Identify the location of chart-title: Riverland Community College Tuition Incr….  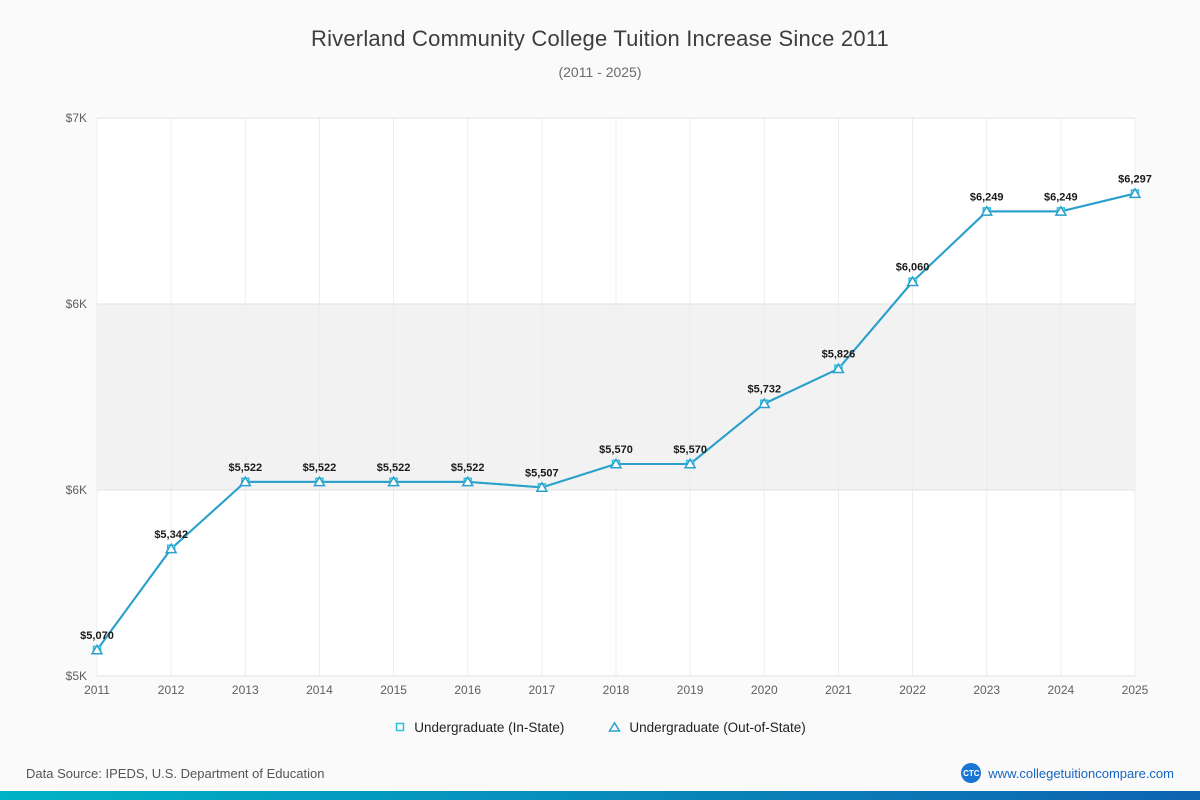
(600, 38).